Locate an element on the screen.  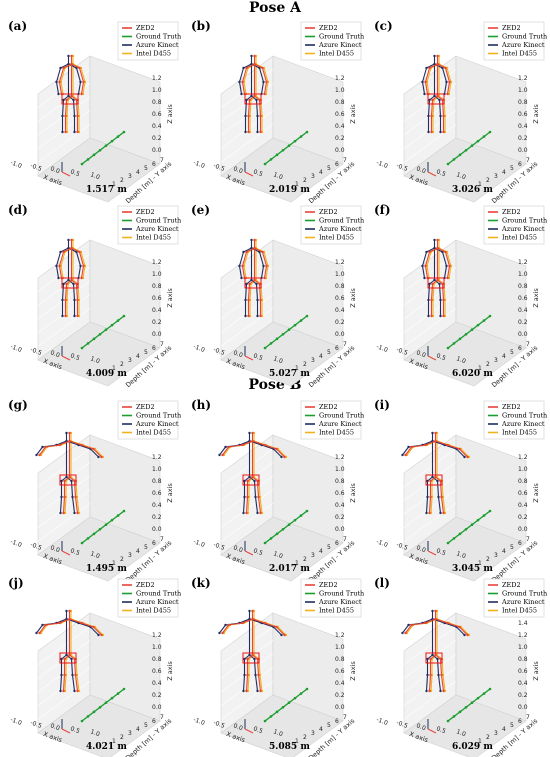
y-tick-label: 3 is located at coordinates (130, 360).